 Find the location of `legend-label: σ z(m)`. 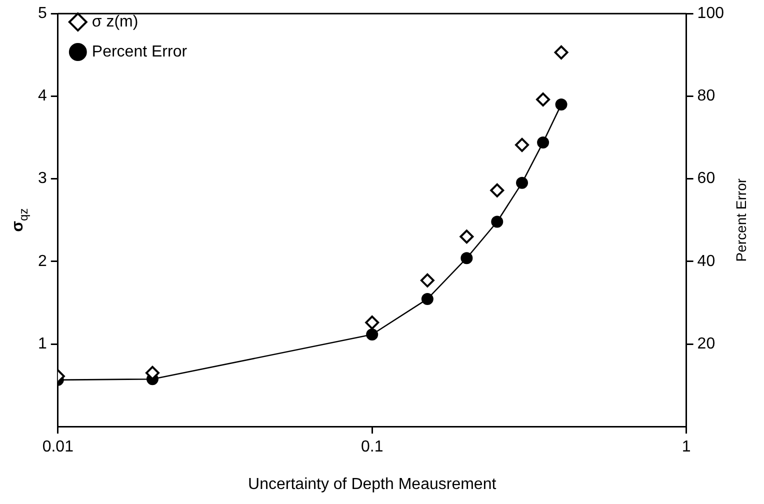

legend-label: σ z(m) is located at coordinates (115, 21).